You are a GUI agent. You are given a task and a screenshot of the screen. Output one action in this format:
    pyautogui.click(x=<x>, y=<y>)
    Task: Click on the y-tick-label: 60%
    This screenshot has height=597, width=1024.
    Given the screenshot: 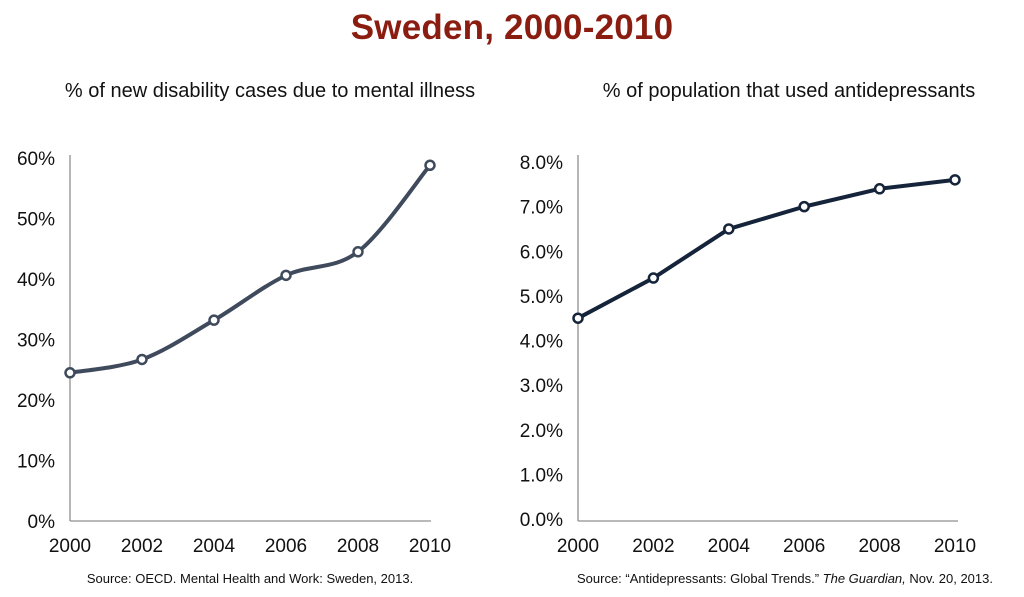 What is the action you would take?
    pyautogui.click(x=36, y=159)
    